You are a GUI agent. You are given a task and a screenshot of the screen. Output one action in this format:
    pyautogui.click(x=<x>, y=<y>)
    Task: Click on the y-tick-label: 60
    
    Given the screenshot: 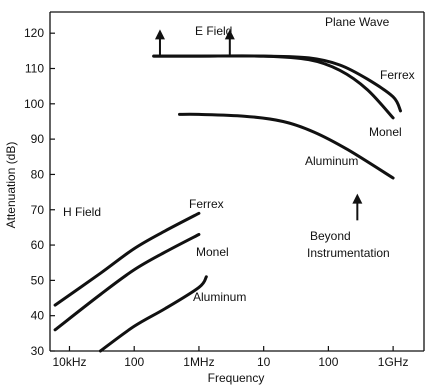 What is the action you would take?
    pyautogui.click(x=38, y=245)
    